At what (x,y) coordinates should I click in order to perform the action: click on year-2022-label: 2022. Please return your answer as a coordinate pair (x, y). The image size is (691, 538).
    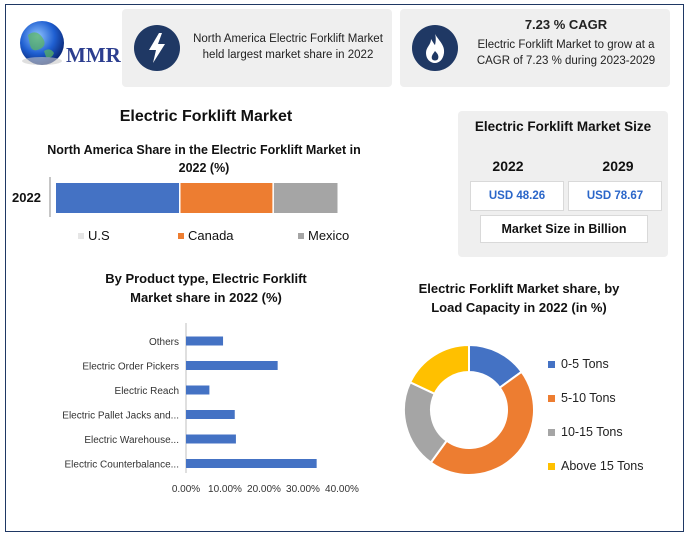
    Looking at the image, I should click on (508, 166).